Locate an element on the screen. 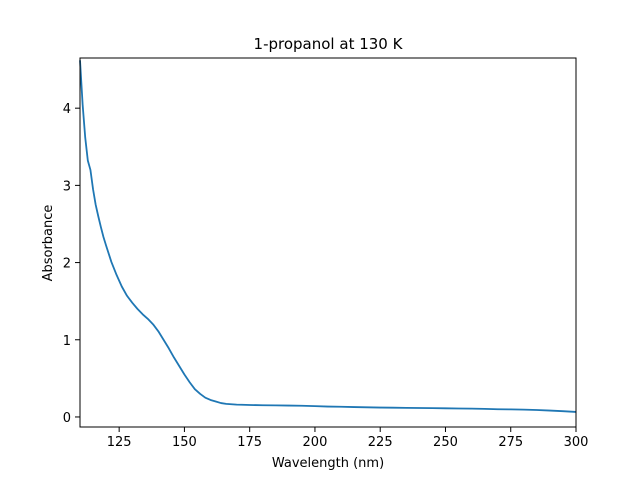 The width and height of the screenshot is (640, 480). x-tick-label: 275 is located at coordinates (510, 442).